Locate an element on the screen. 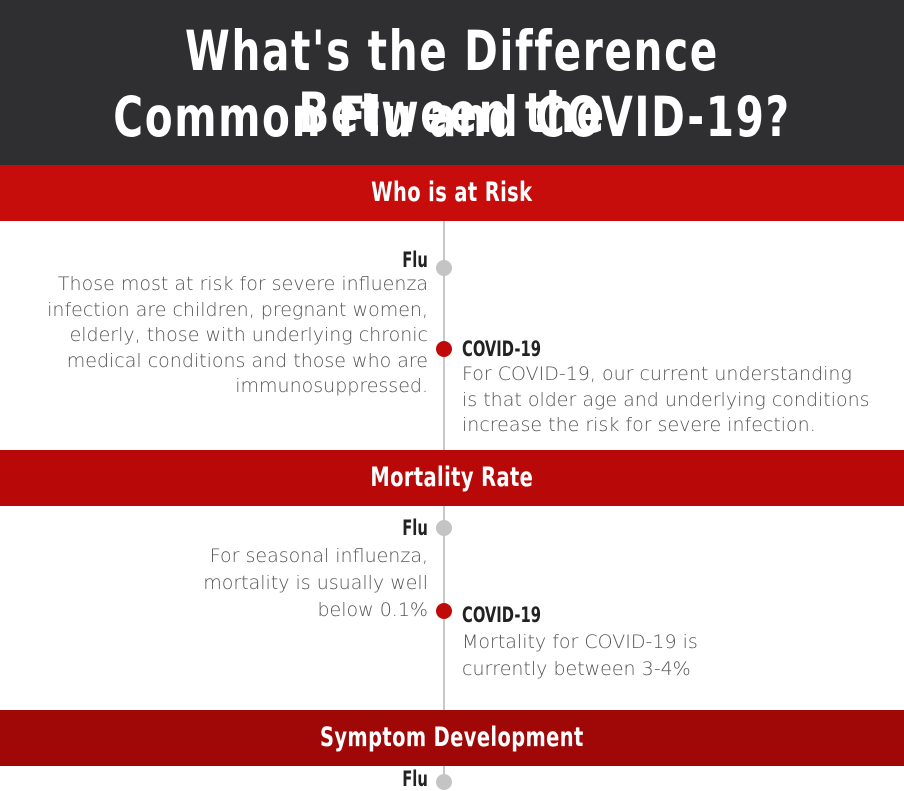 The image size is (904, 791). section-heading-label: Mortality Rate is located at coordinates (452, 477).